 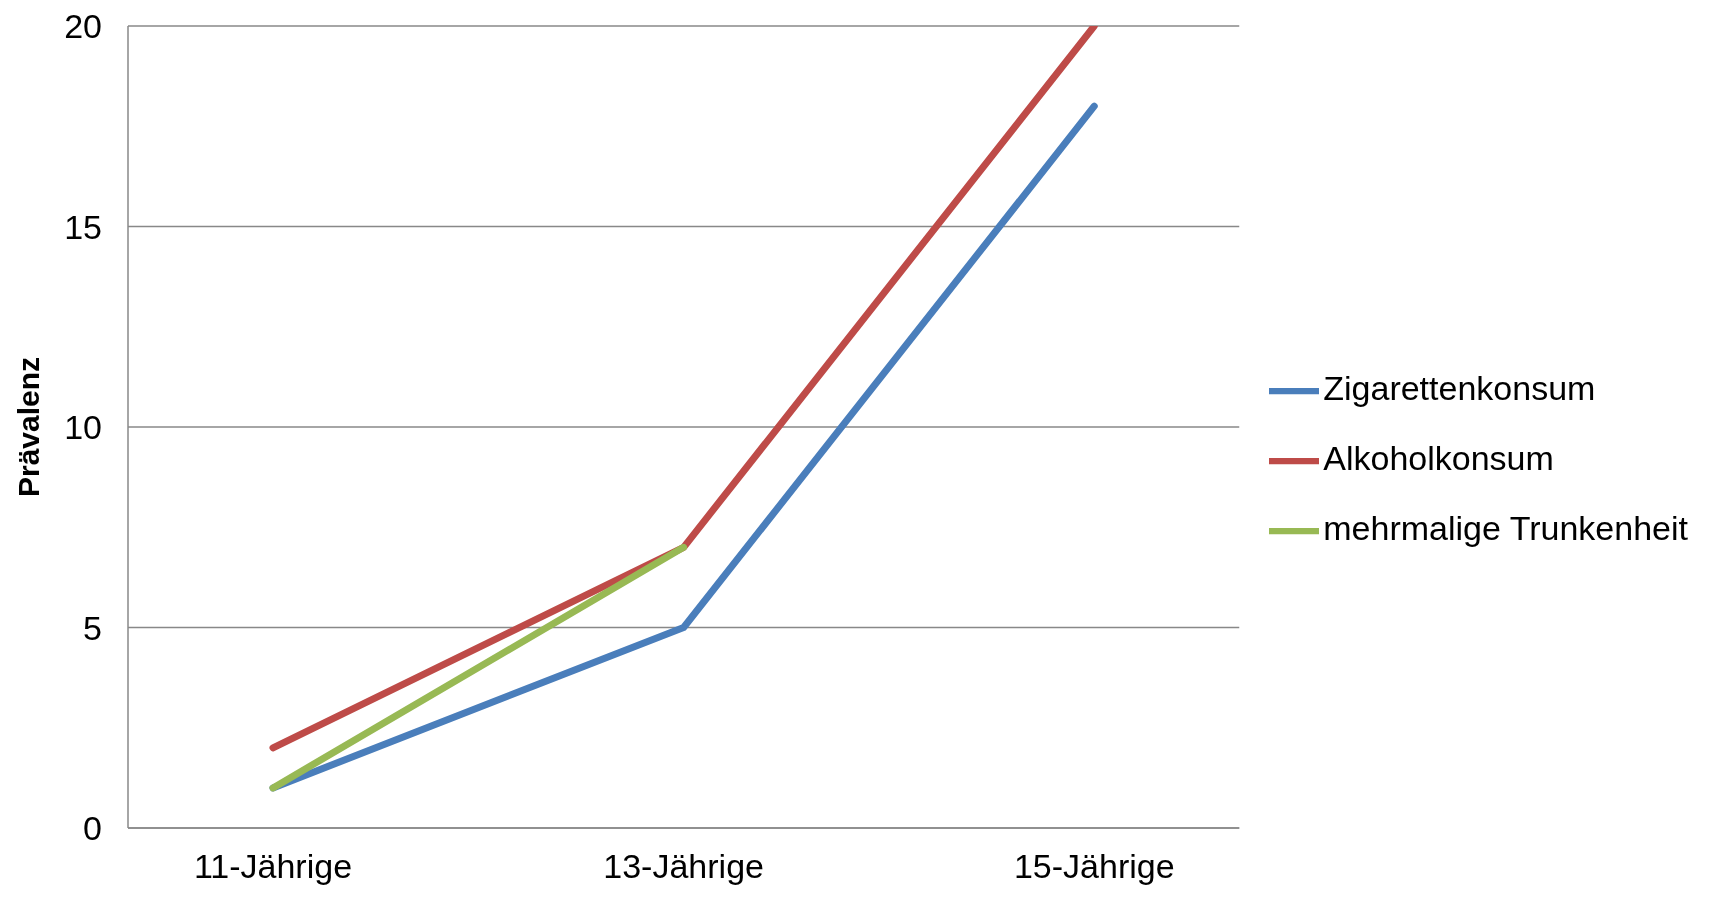 I want to click on x-tick-label: 13-Jährige, so click(x=683, y=866).